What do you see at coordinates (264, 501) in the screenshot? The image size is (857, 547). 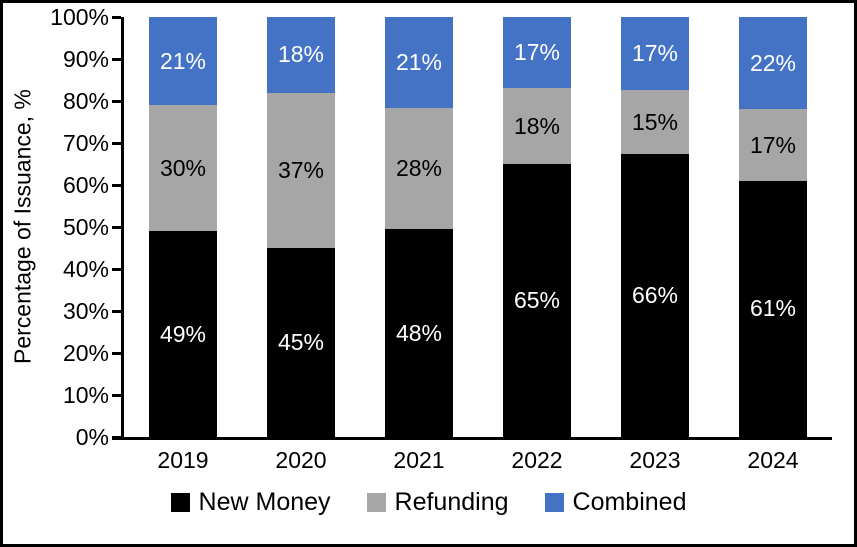 I see `legend-label: New Money` at bounding box center [264, 501].